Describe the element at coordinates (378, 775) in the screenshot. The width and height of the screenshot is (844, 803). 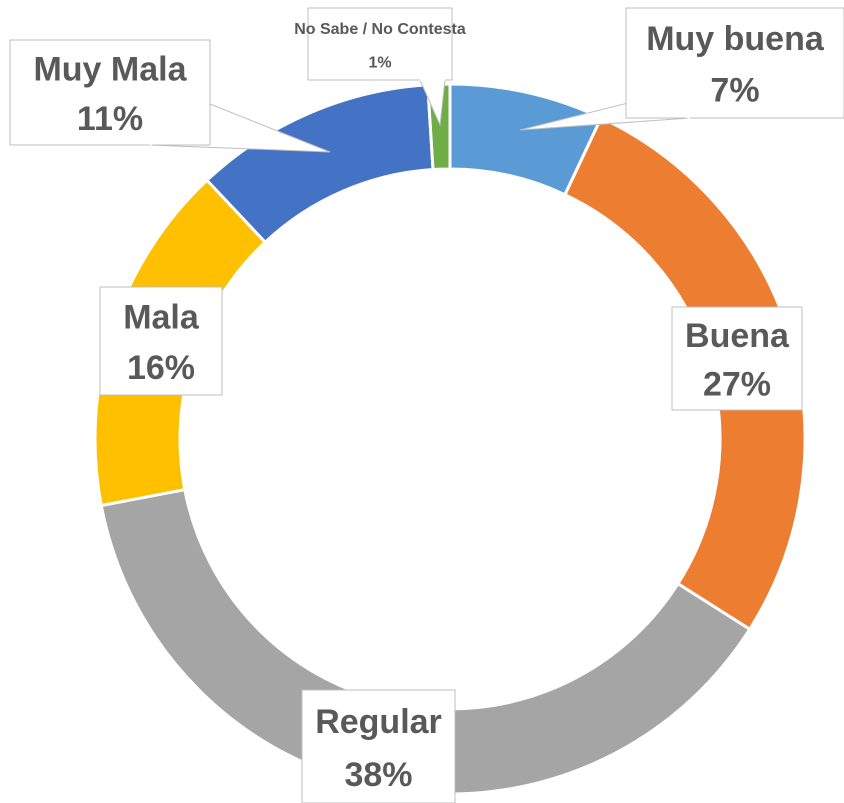
I see `value-label: 38%` at that location.